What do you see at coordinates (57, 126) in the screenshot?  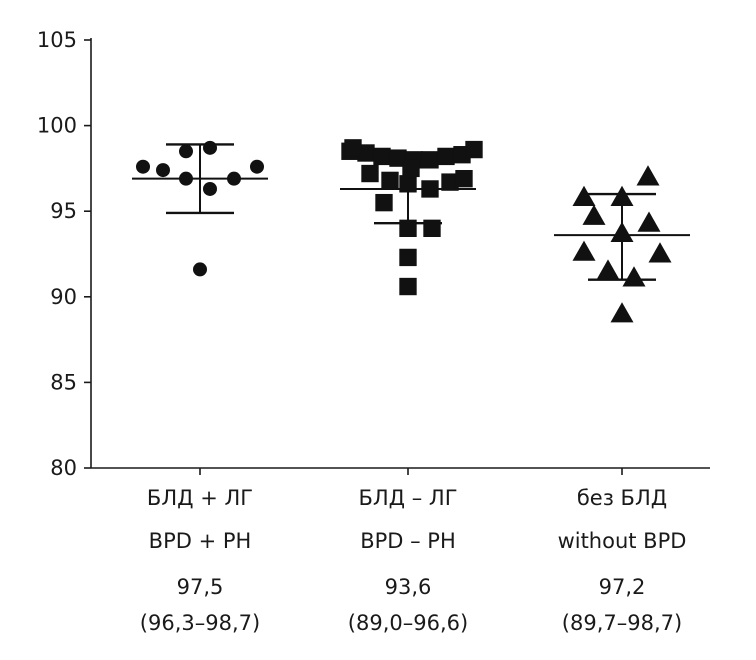 I see `y-tick-label: 100` at bounding box center [57, 126].